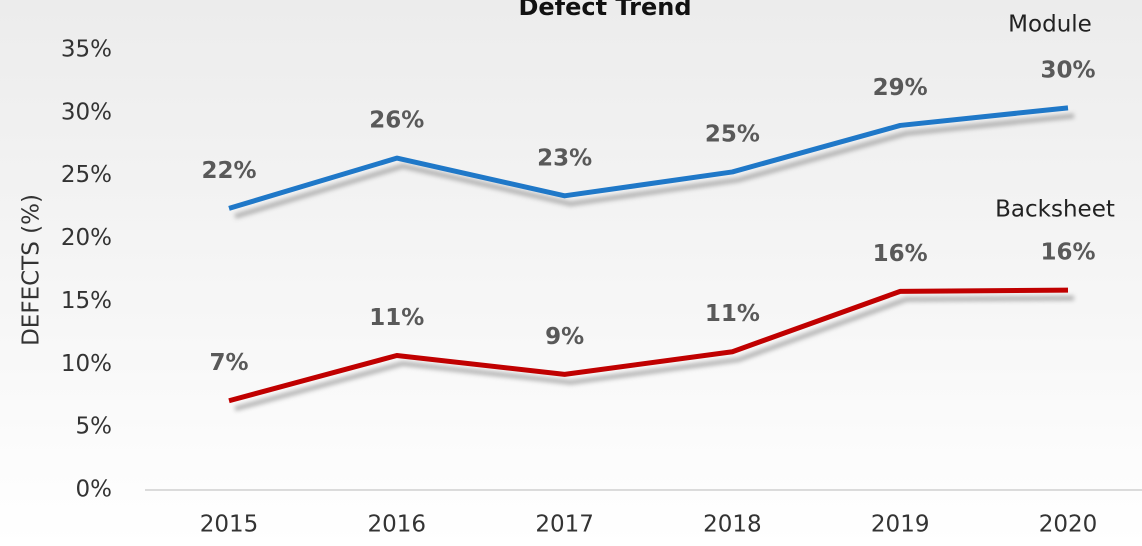 This screenshot has height=546, width=1142. What do you see at coordinates (86, 112) in the screenshot?
I see `y-tick-label: 30%` at bounding box center [86, 112].